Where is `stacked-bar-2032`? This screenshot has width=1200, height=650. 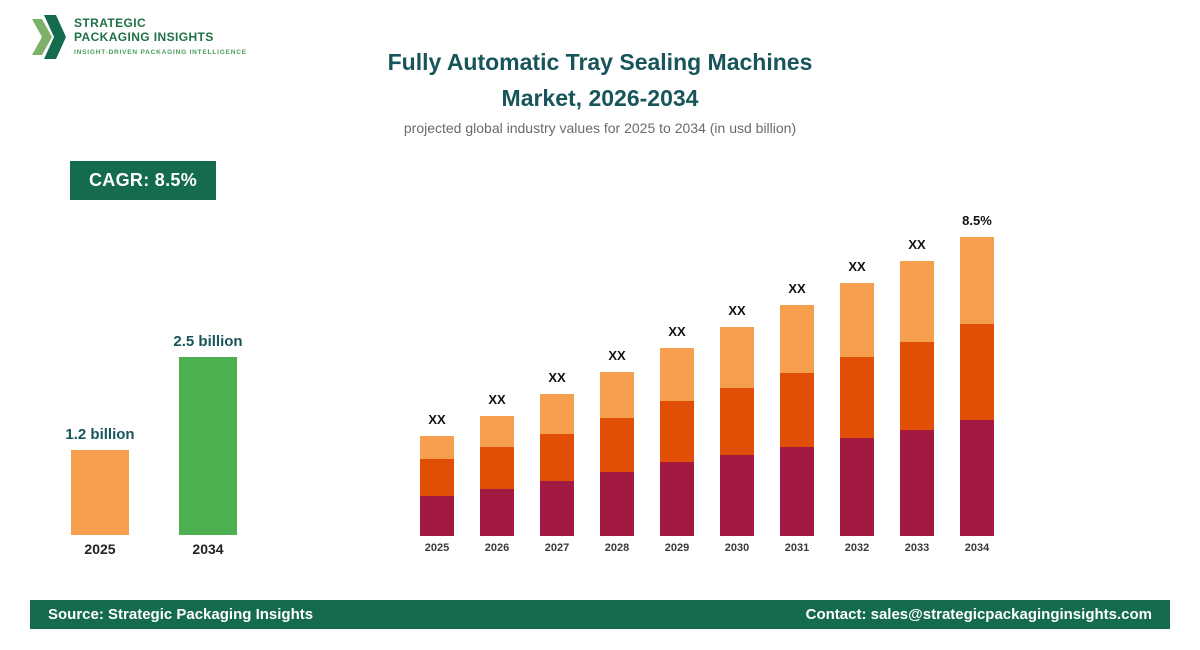
stacked-bar-2032 is located at coordinates (857, 409).